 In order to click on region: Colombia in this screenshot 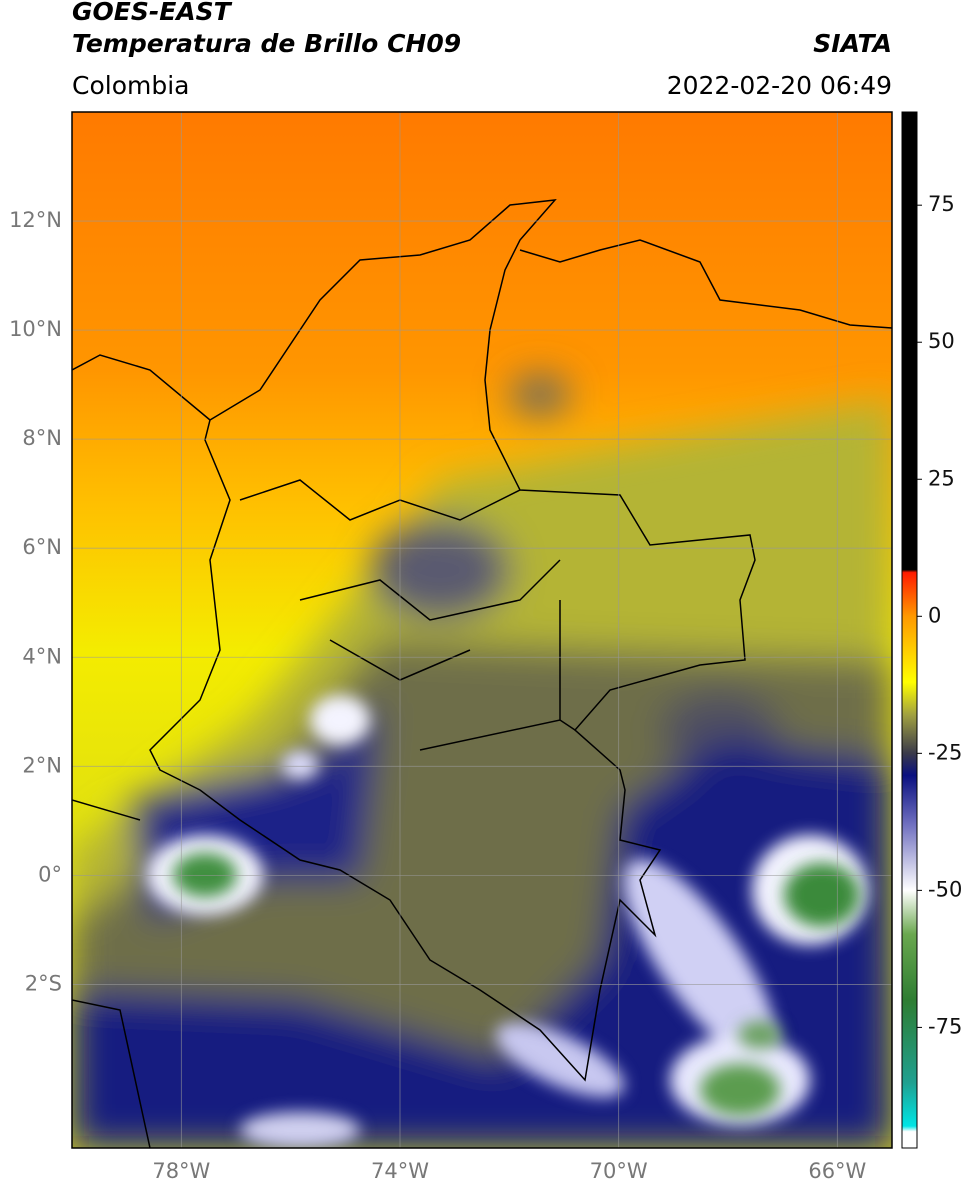, I will do `click(130, 85)`.